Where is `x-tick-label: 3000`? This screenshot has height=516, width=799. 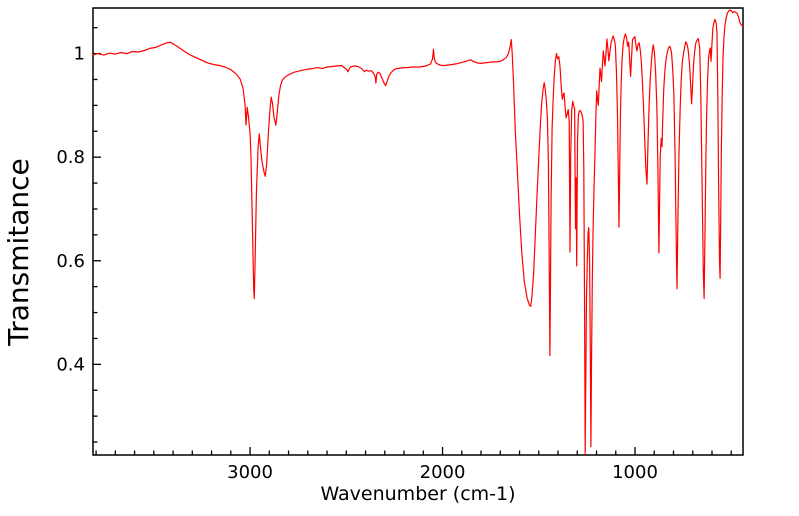 x-tick-label: 3000 is located at coordinates (250, 472).